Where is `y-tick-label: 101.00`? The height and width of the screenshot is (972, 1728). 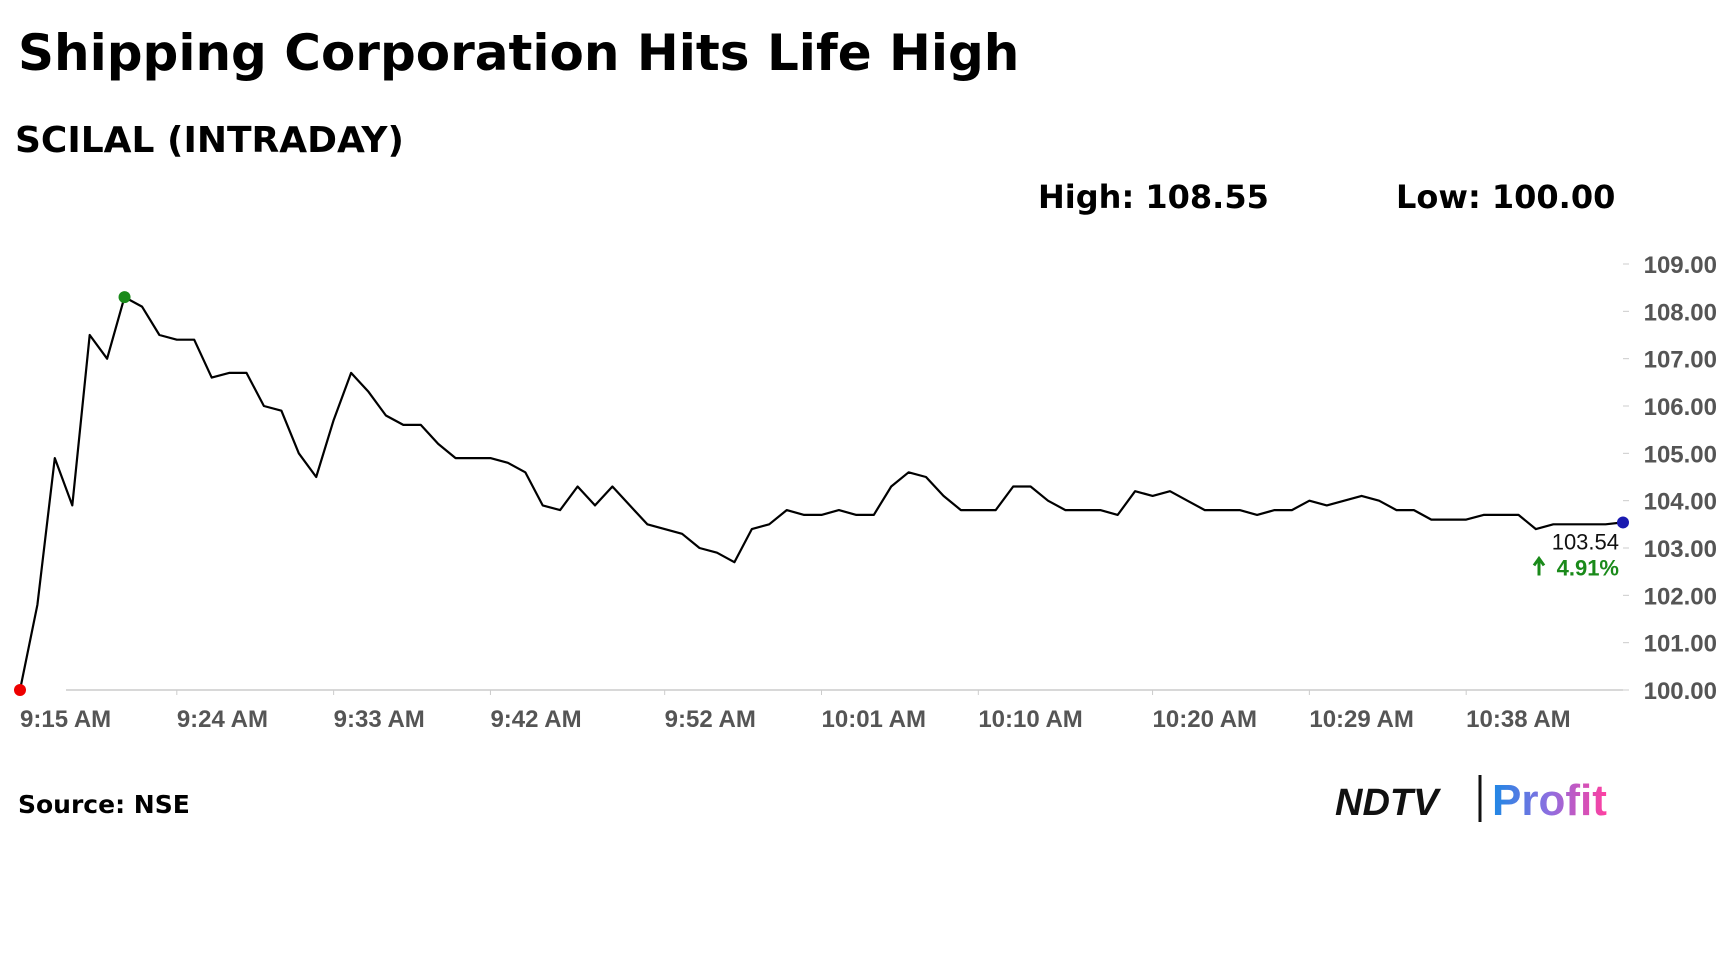 y-tick-label: 101.00 is located at coordinates (1680, 644).